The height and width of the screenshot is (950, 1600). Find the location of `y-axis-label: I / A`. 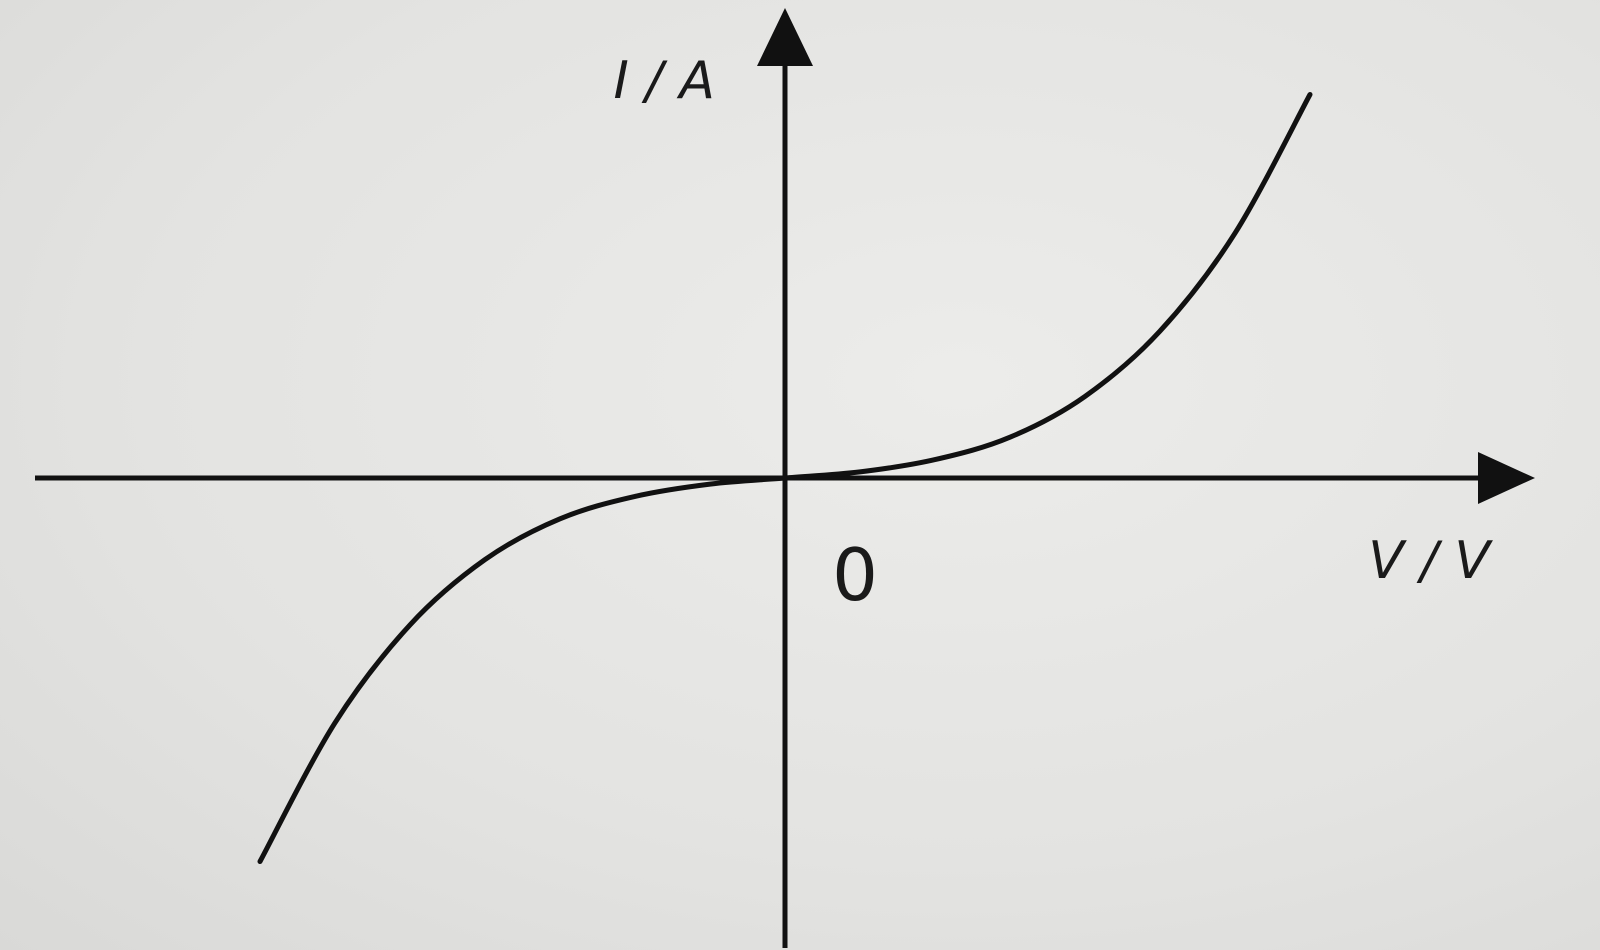

y-axis-label: I / A is located at coordinates (665, 81).